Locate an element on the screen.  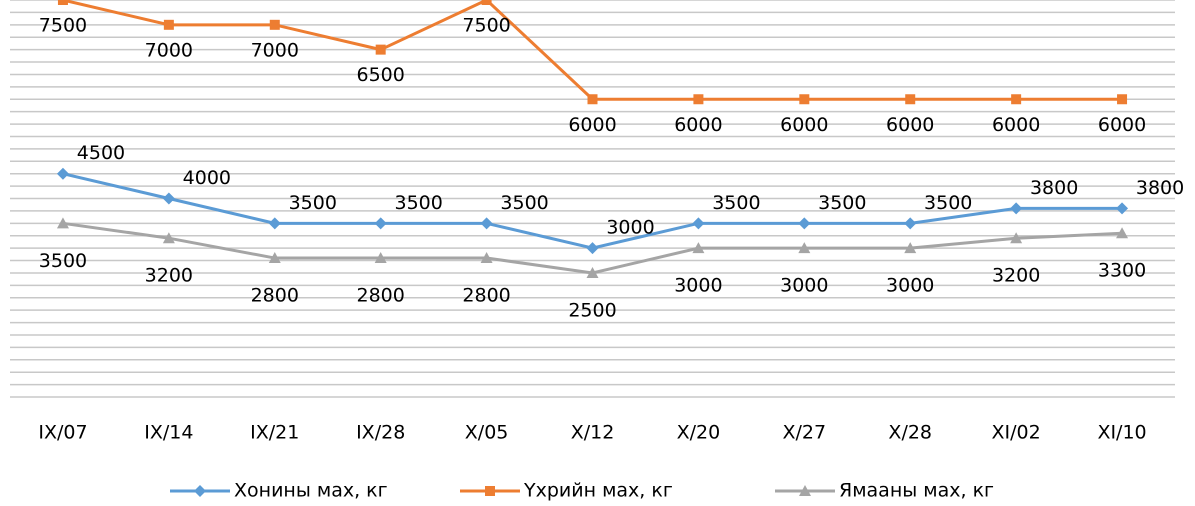
legend-label: Хонины мах, кг is located at coordinates (311, 491).